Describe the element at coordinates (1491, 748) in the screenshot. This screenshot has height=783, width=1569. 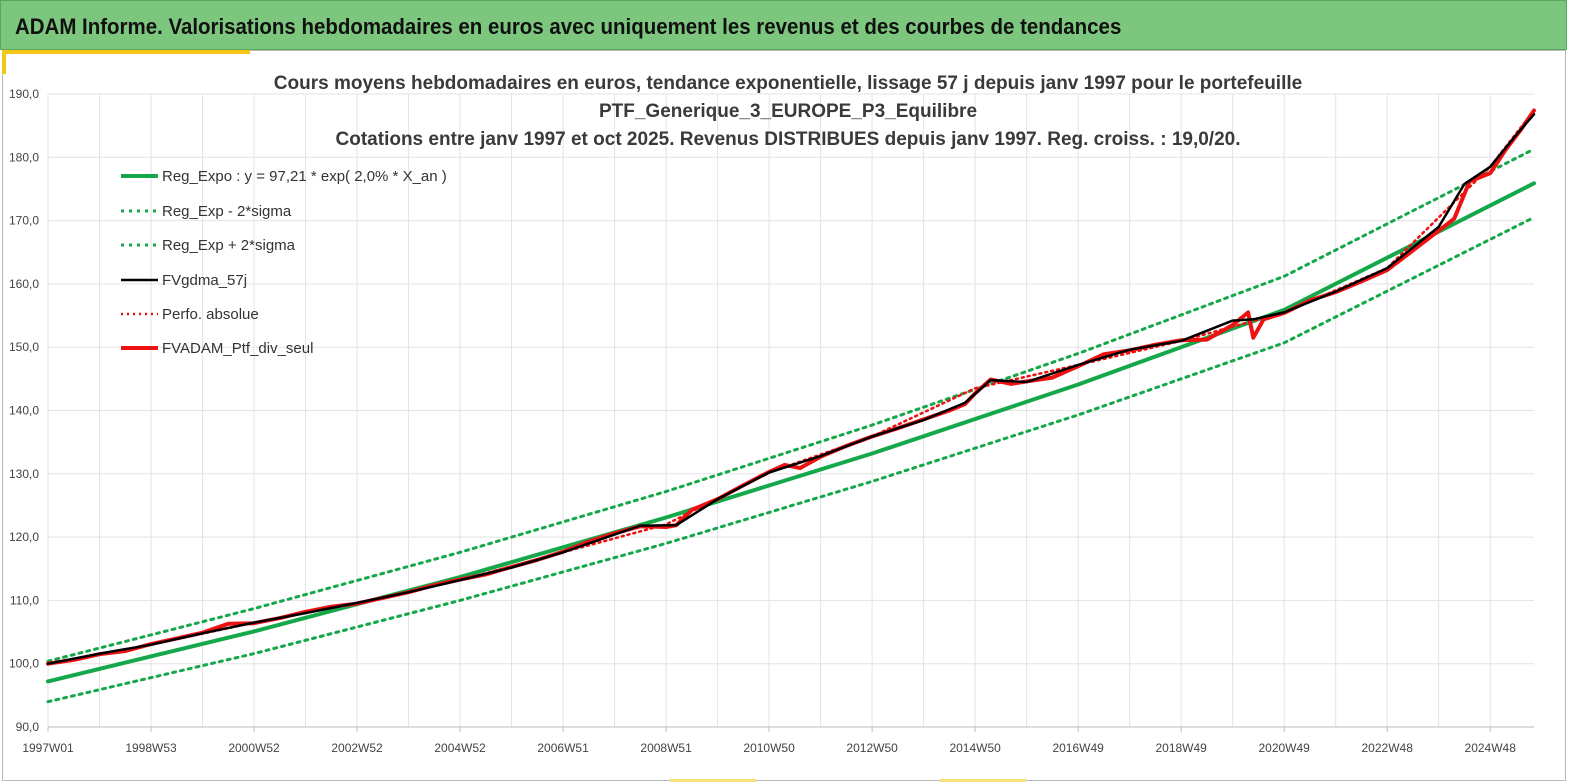
I see `x-tick-label: 2024W48` at that location.